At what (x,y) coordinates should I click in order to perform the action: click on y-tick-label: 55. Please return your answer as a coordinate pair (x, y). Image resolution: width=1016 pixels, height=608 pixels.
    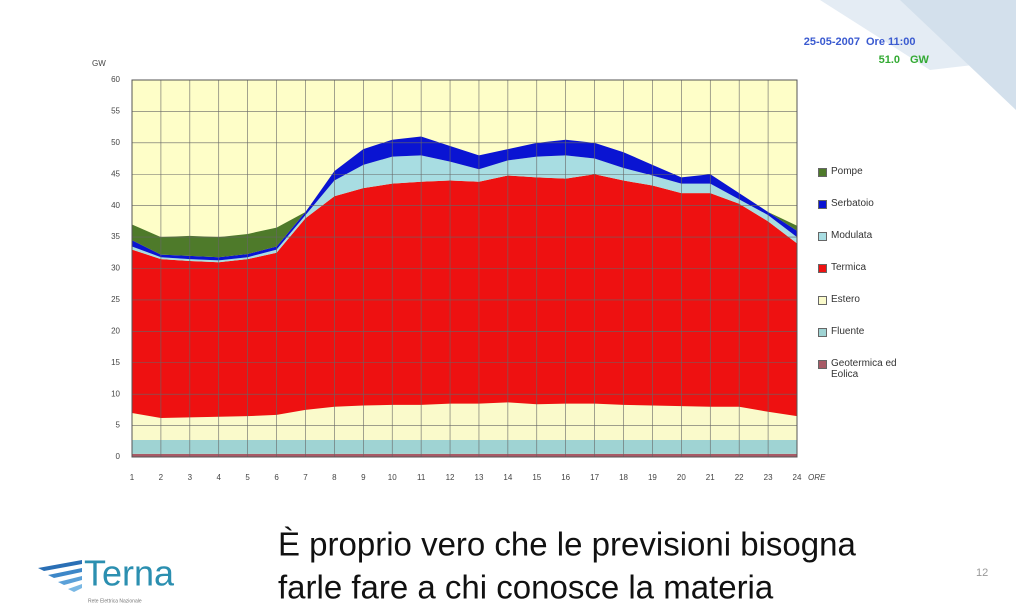
    Looking at the image, I should click on (115, 111).